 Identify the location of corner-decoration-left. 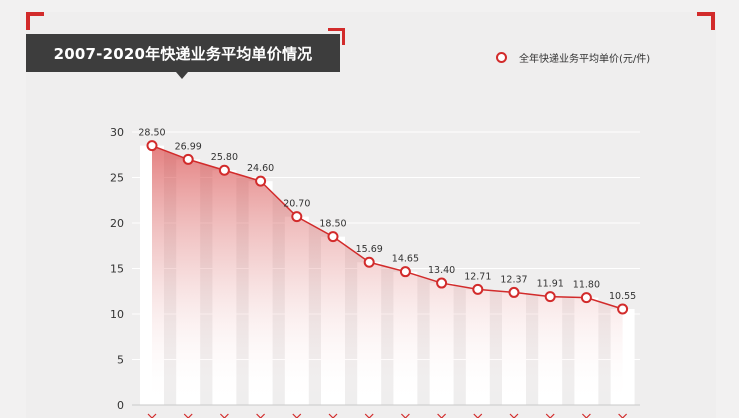
(35, 21).